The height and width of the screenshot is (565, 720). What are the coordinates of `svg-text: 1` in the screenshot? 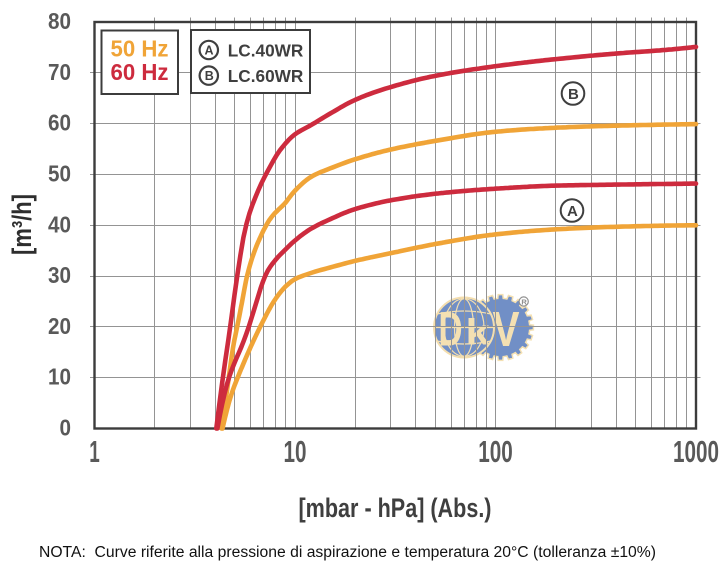 It's located at (94, 452).